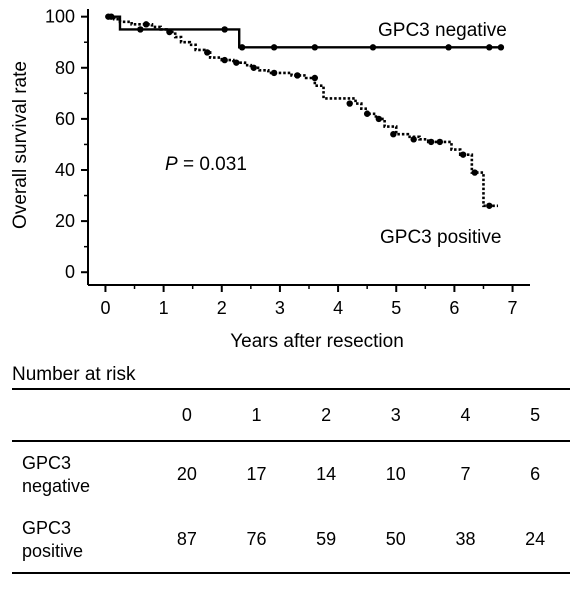 Image resolution: width=581 pixels, height=589 pixels. I want to click on risk-year-4: 4, so click(465, 414).